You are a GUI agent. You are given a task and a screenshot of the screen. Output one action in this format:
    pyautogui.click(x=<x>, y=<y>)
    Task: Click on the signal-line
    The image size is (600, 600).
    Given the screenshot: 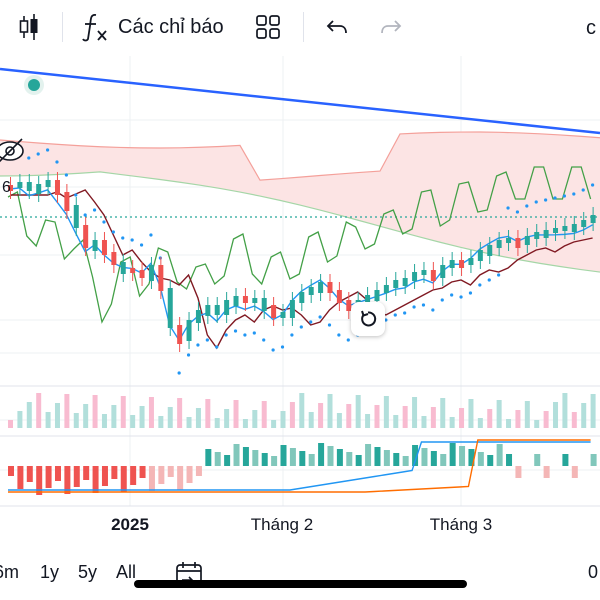 What is the action you would take?
    pyautogui.click(x=299, y=466)
    